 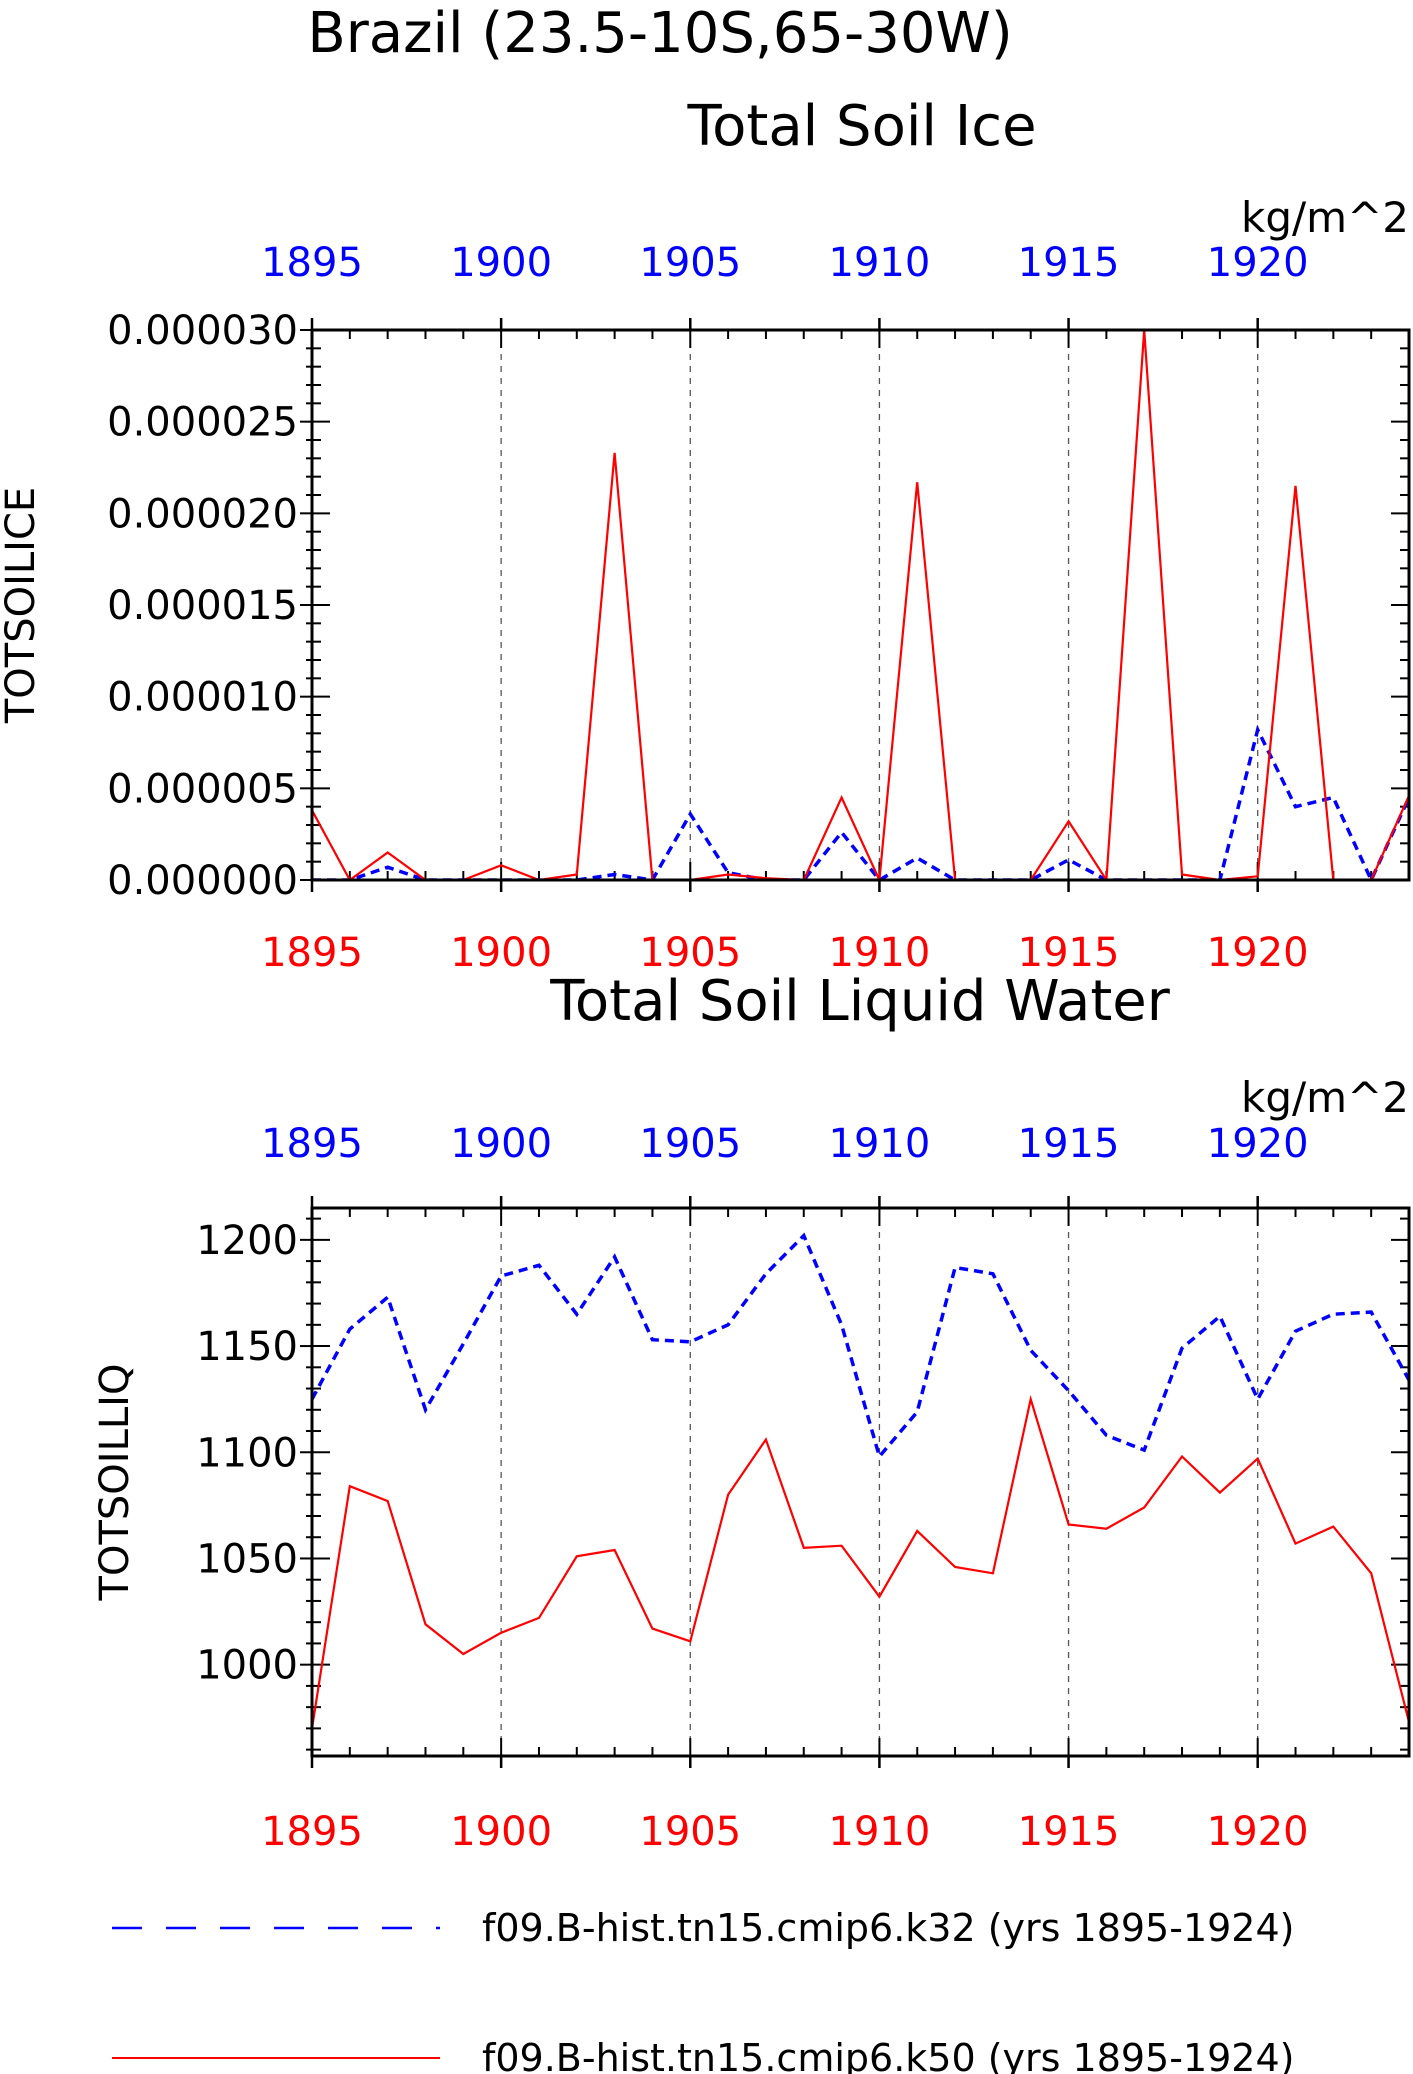 What do you see at coordinates (202, 331) in the screenshot?
I see `y-tick-label: 0.000030` at bounding box center [202, 331].